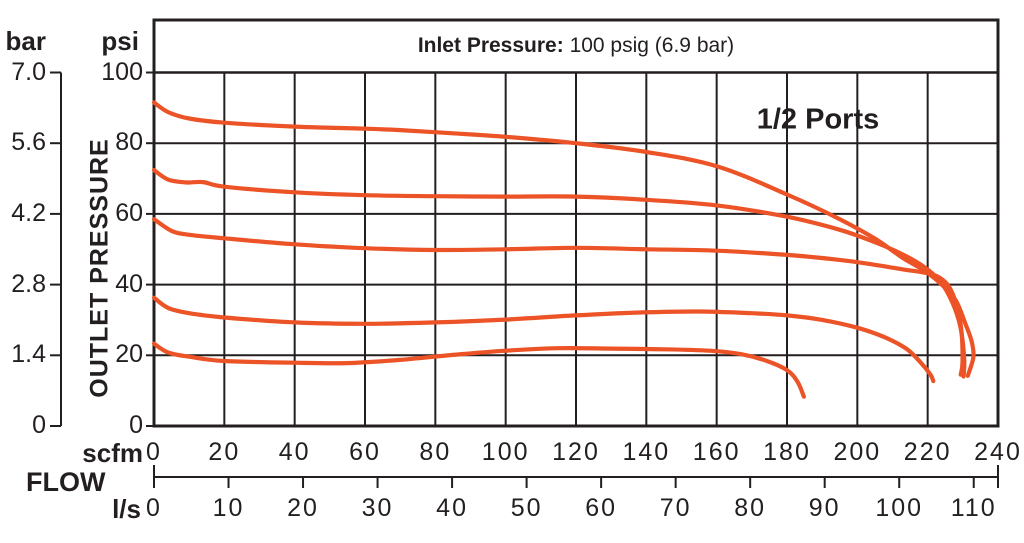  What do you see at coordinates (28, 71) in the screenshot?
I see `bar-tick-label: 7.0` at bounding box center [28, 71].